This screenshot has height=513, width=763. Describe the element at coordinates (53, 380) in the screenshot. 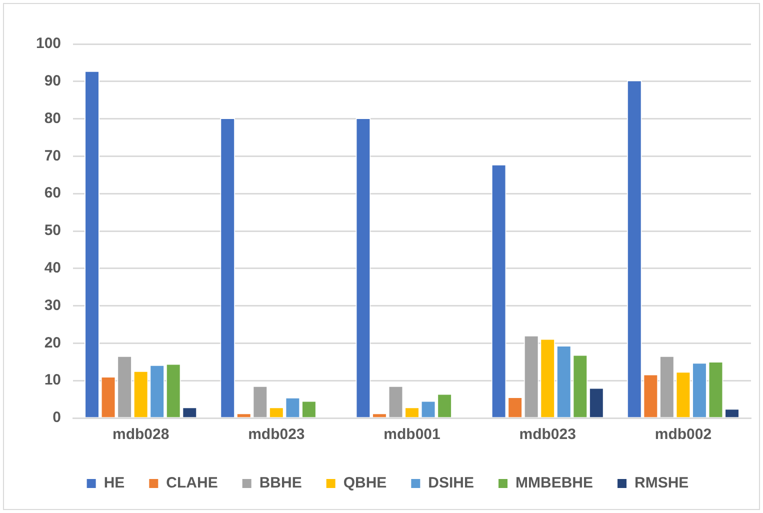

I see `y-tick-label: 10` at that location.